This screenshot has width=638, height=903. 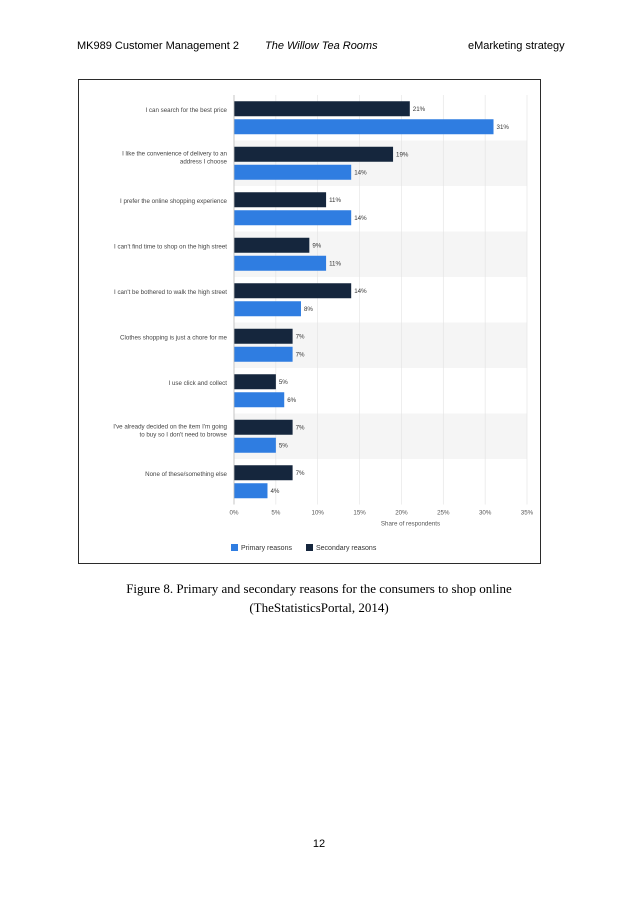 I want to click on header-course-title: MK989 Customer Management 2, so click(x=158, y=46).